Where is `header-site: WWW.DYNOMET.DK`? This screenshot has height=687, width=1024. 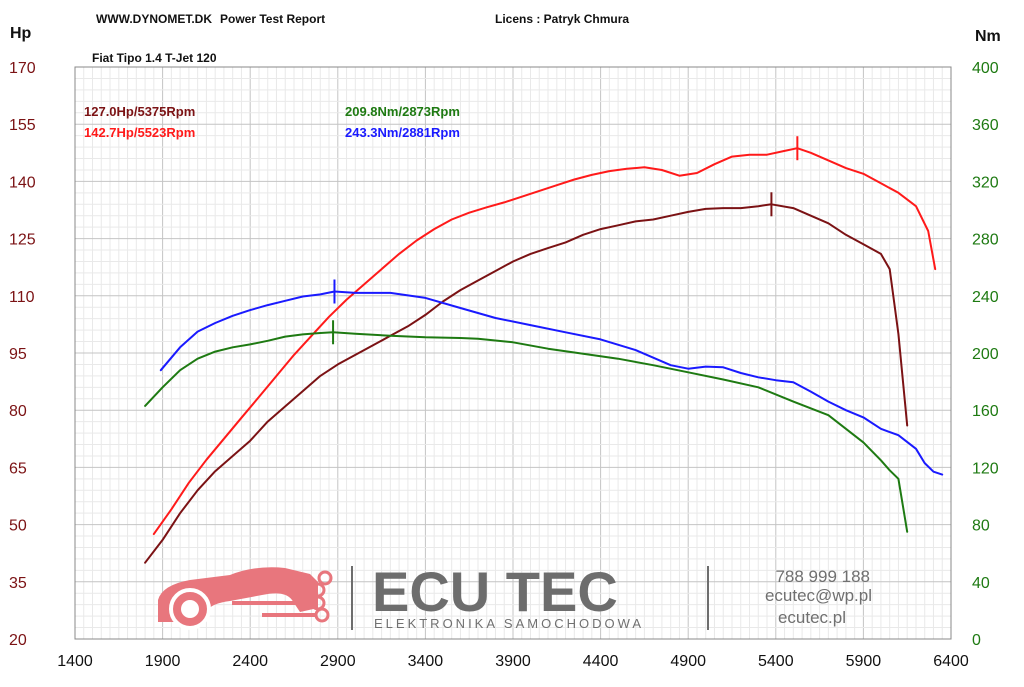
header-site: WWW.DYNOMET.DK is located at coordinates (154, 19).